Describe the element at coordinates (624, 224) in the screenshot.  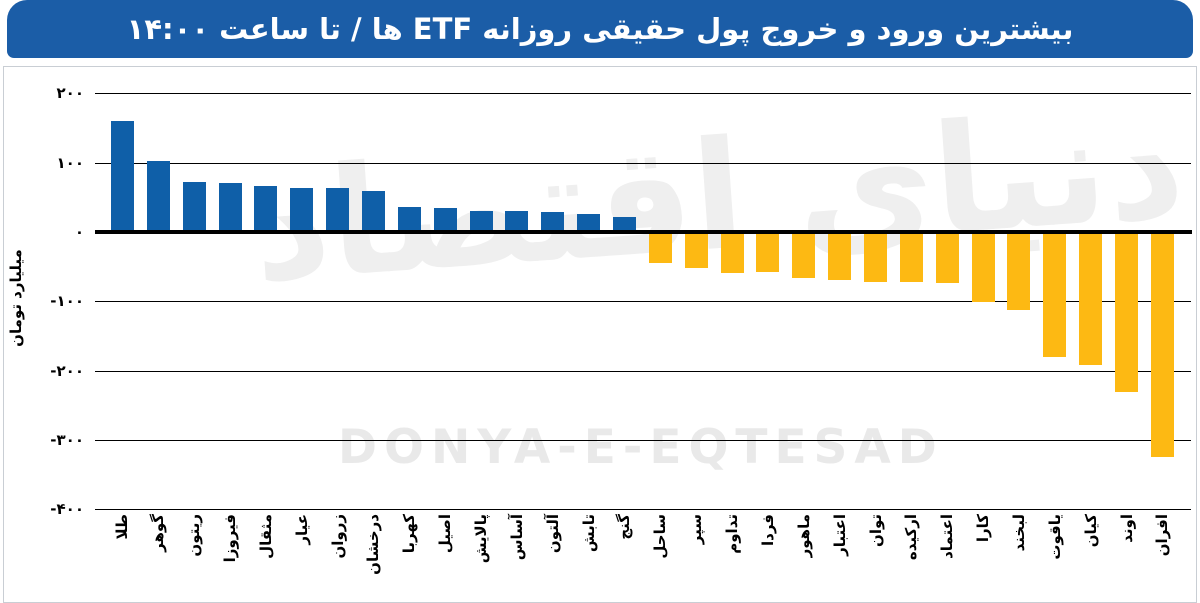
I see `bar-گنج` at that location.